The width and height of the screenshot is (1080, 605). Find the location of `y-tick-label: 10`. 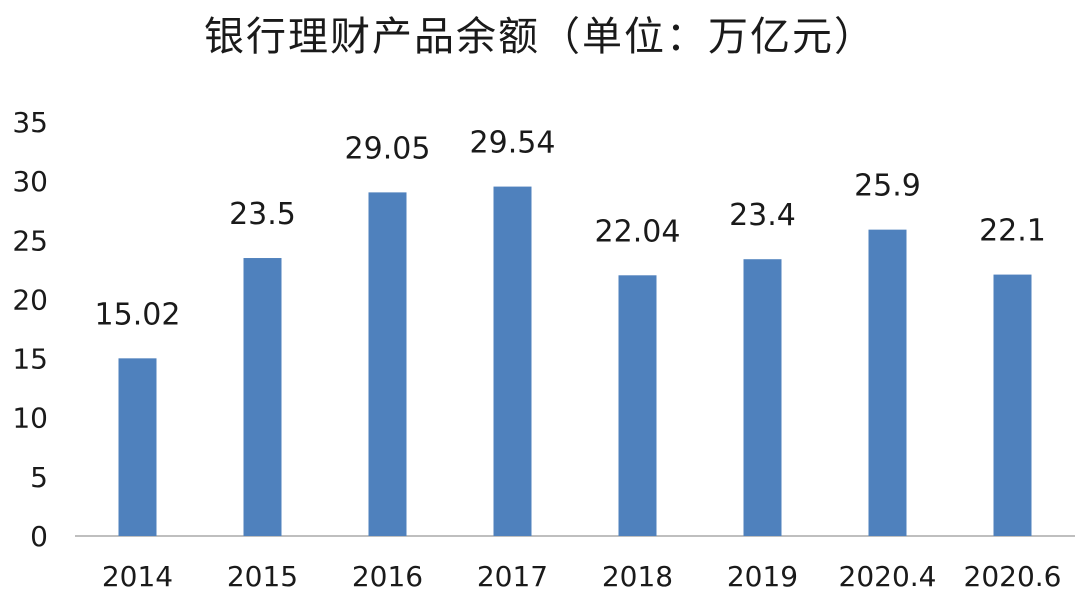

y-tick-label: 10 is located at coordinates (30, 418).